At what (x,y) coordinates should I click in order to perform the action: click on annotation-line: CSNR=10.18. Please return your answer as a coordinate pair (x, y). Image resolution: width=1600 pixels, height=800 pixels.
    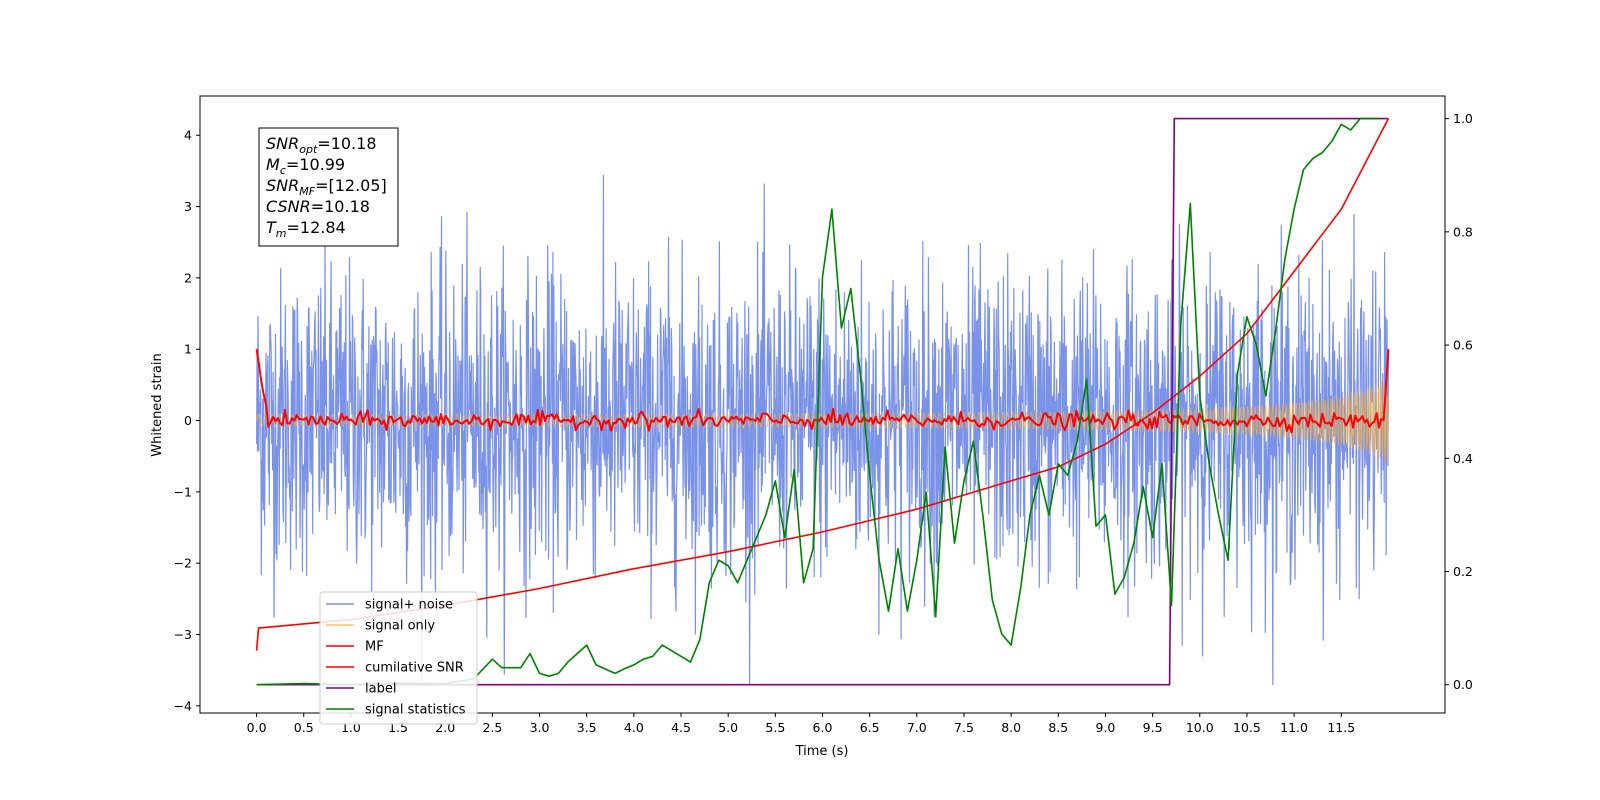
    Looking at the image, I should click on (318, 206).